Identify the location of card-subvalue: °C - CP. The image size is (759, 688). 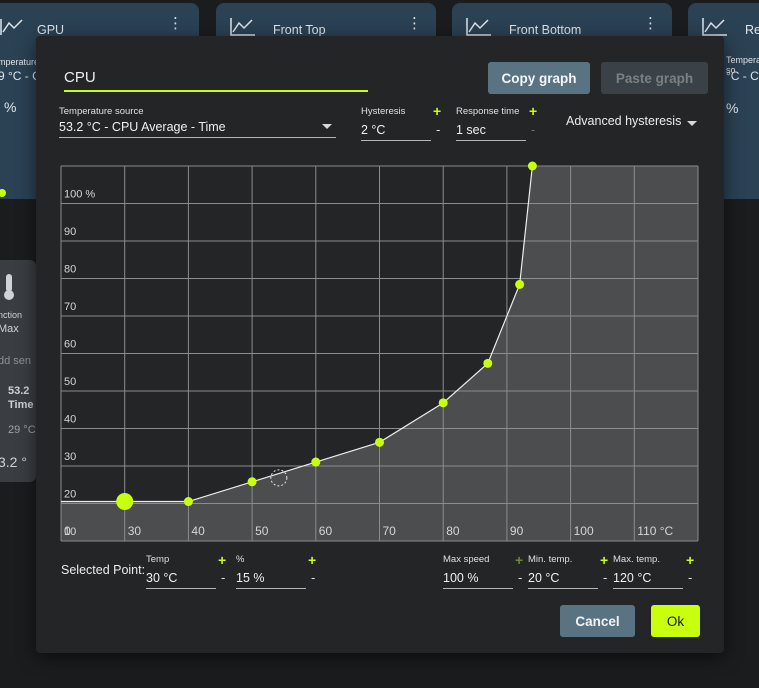
(742, 76).